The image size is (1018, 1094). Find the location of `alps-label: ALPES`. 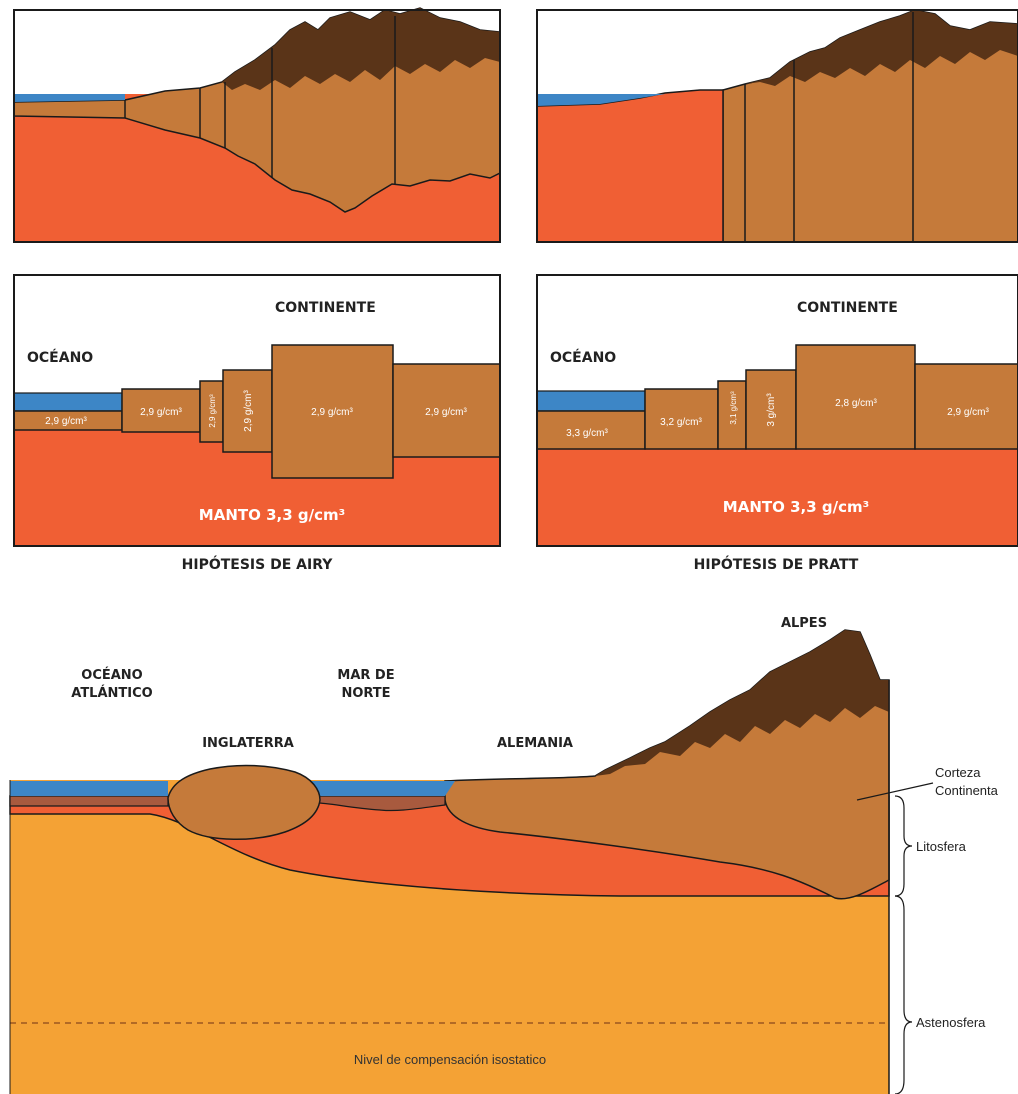

alps-label: ALPES is located at coordinates (804, 623).